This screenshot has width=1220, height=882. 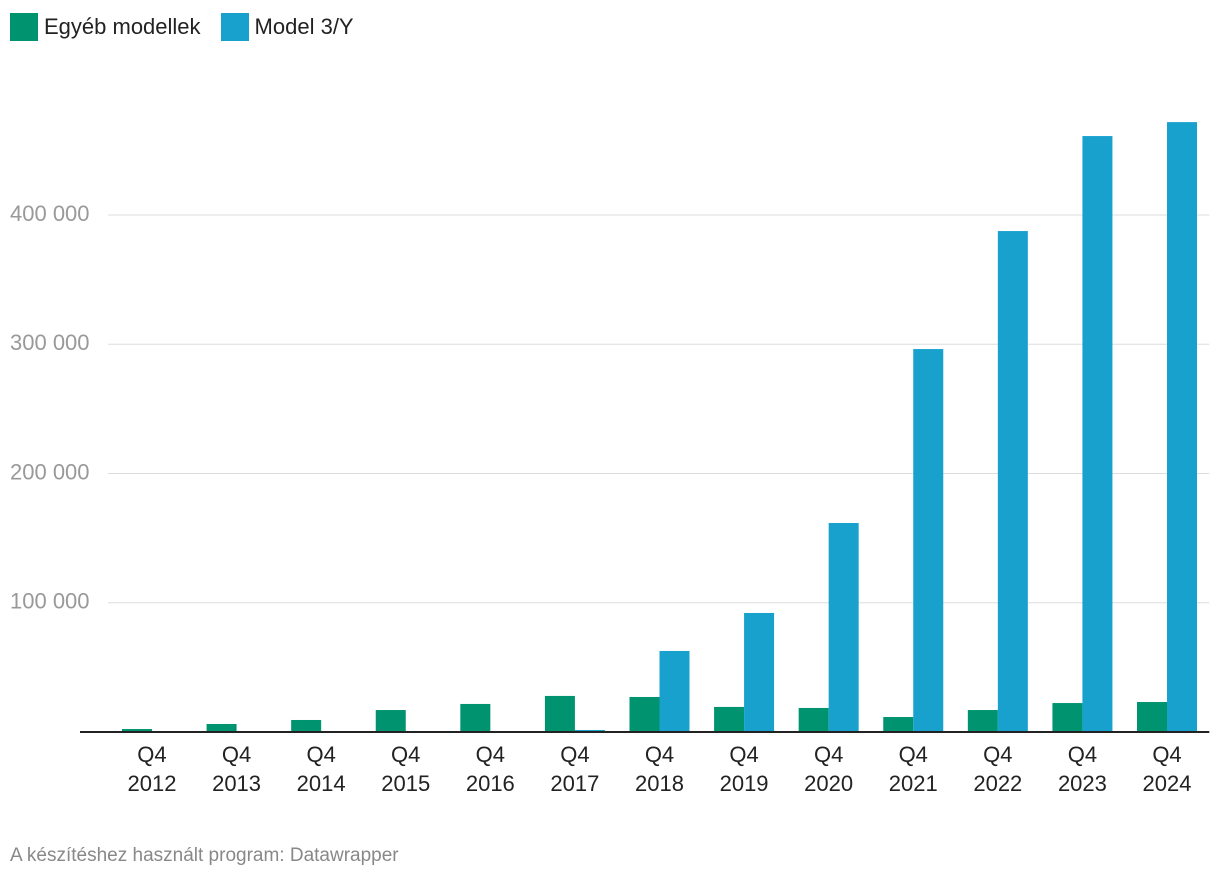 I want to click on legend-item: Model 3/Y, so click(x=287, y=27).